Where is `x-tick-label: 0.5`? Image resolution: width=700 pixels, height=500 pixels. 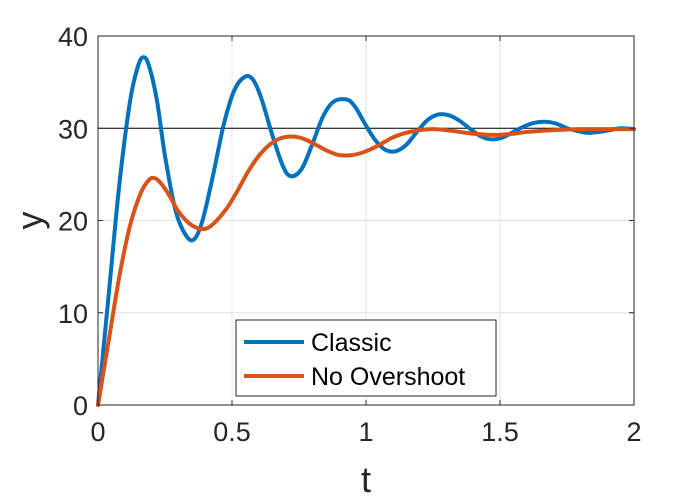 x-tick-label: 0.5 is located at coordinates (232, 432).